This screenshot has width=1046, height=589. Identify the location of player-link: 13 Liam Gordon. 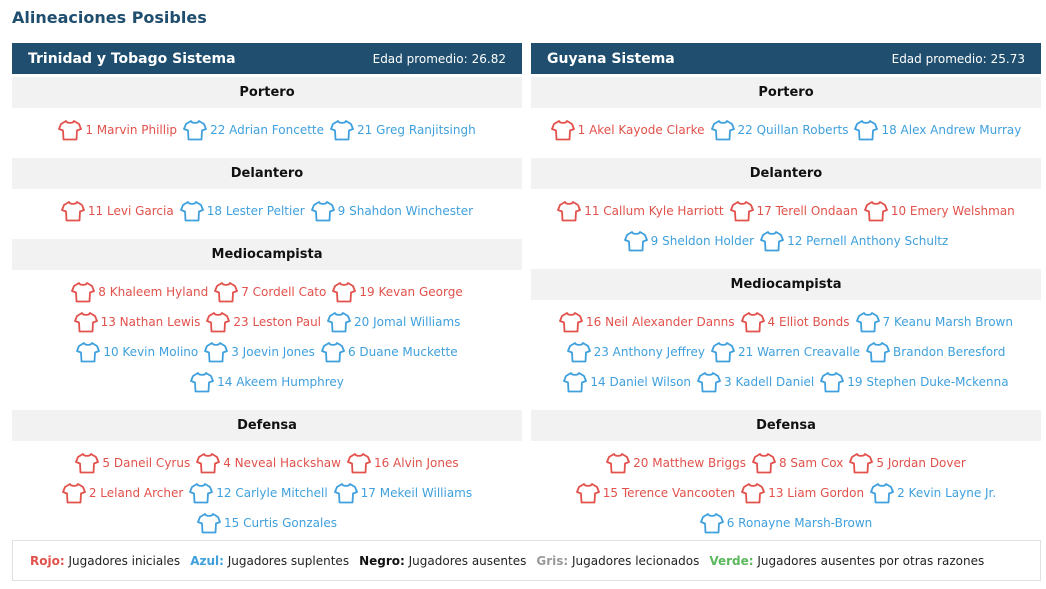
(802, 493).